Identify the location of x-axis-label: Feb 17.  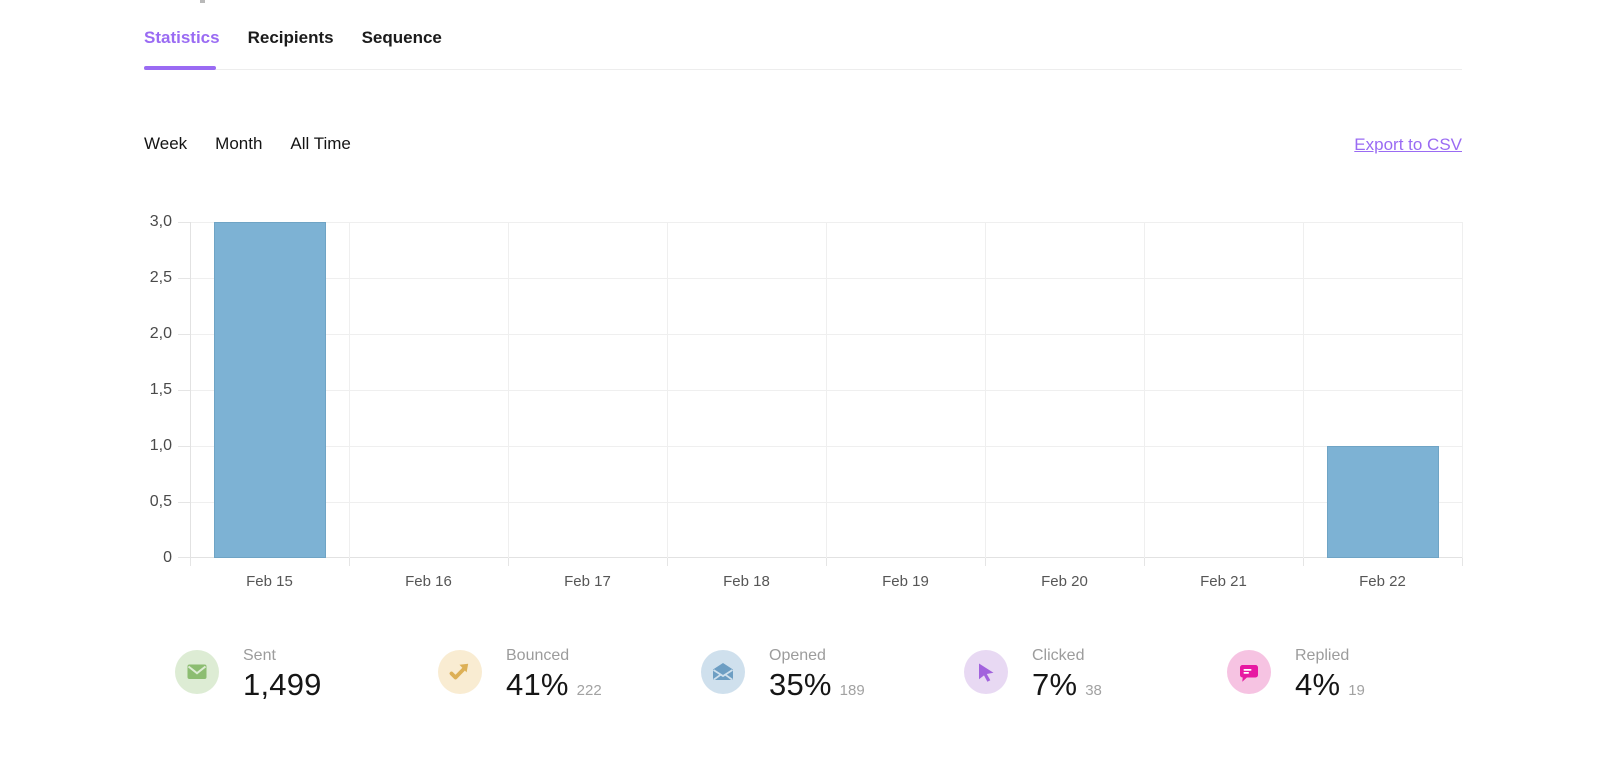
(587, 581).